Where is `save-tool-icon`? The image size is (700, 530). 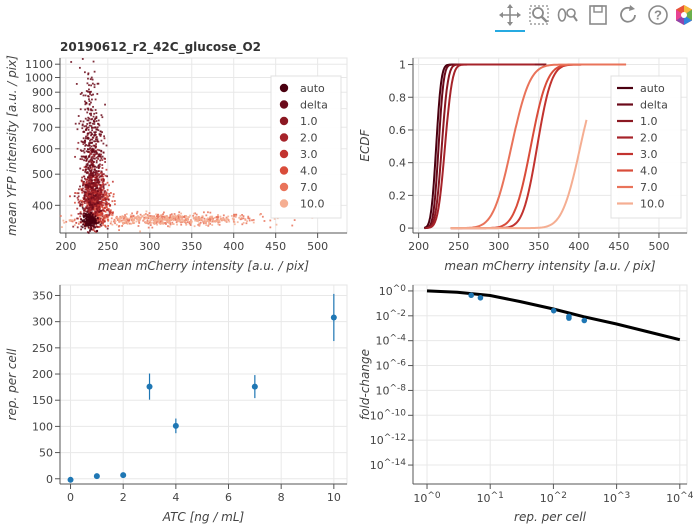 save-tool-icon is located at coordinates (598, 15).